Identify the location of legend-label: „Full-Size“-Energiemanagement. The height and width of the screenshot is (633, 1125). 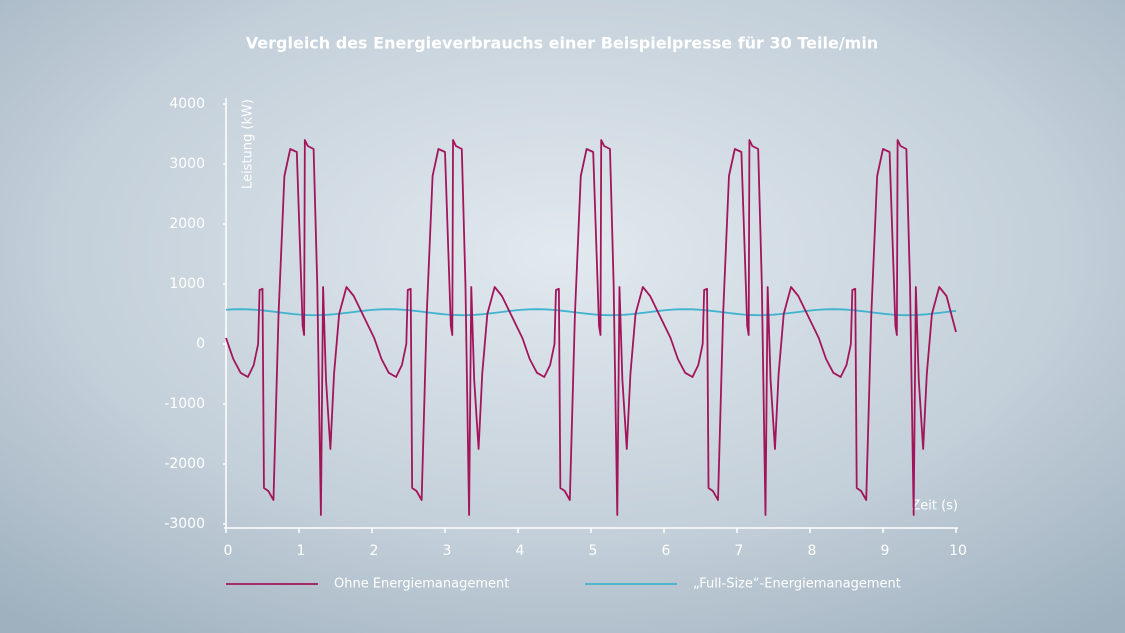
(797, 584).